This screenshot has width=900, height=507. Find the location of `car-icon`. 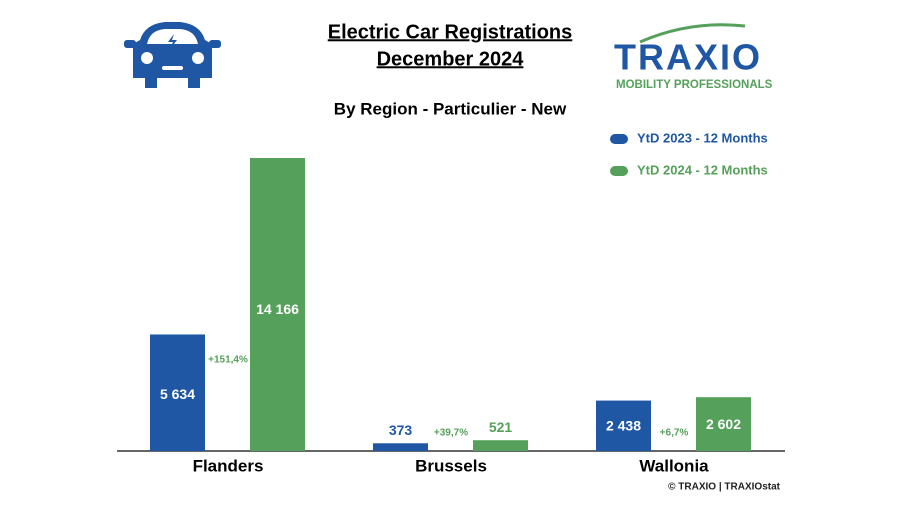

car-icon is located at coordinates (172, 55).